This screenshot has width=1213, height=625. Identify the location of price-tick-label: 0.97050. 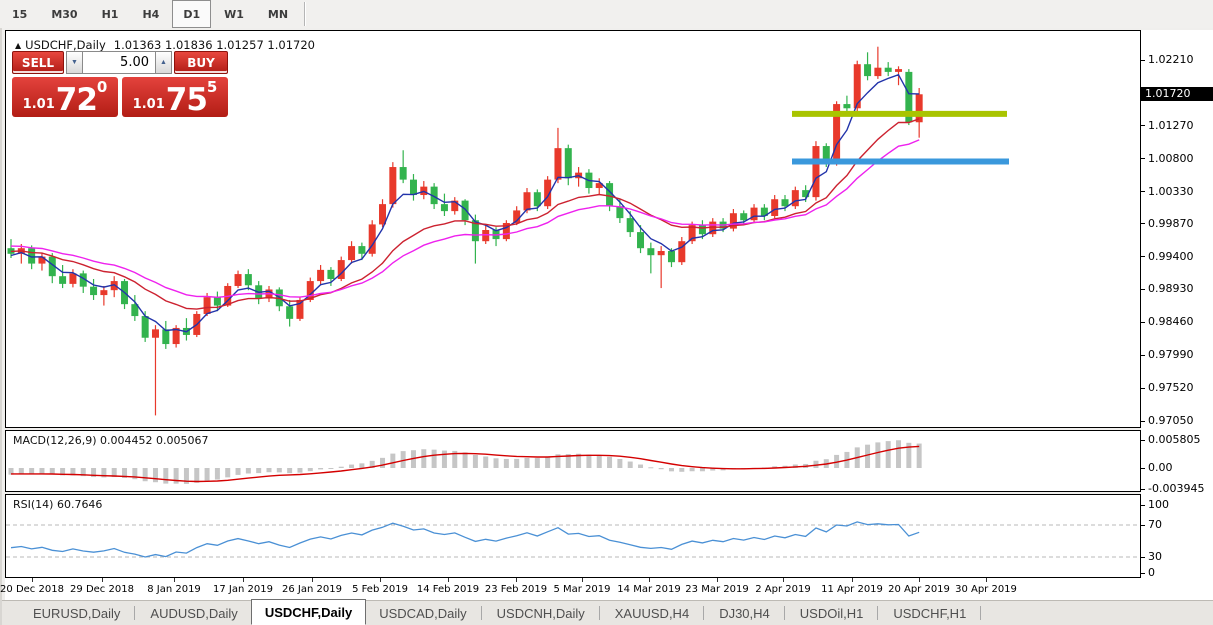
(1171, 420).